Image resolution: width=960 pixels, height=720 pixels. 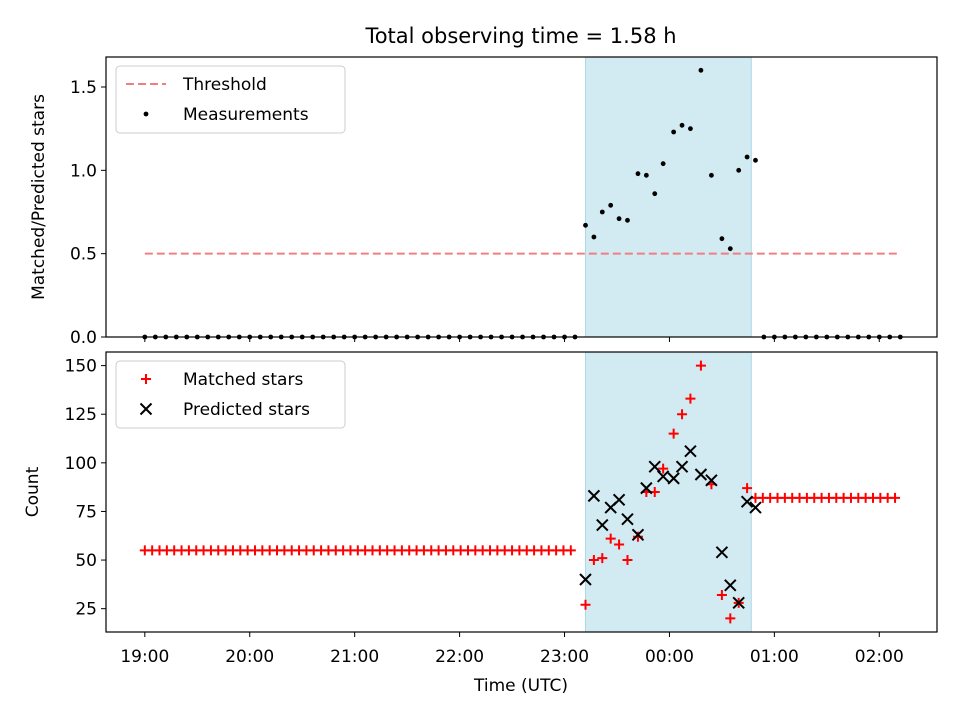 I want to click on legend-predicted-swatch, so click(x=146, y=409).